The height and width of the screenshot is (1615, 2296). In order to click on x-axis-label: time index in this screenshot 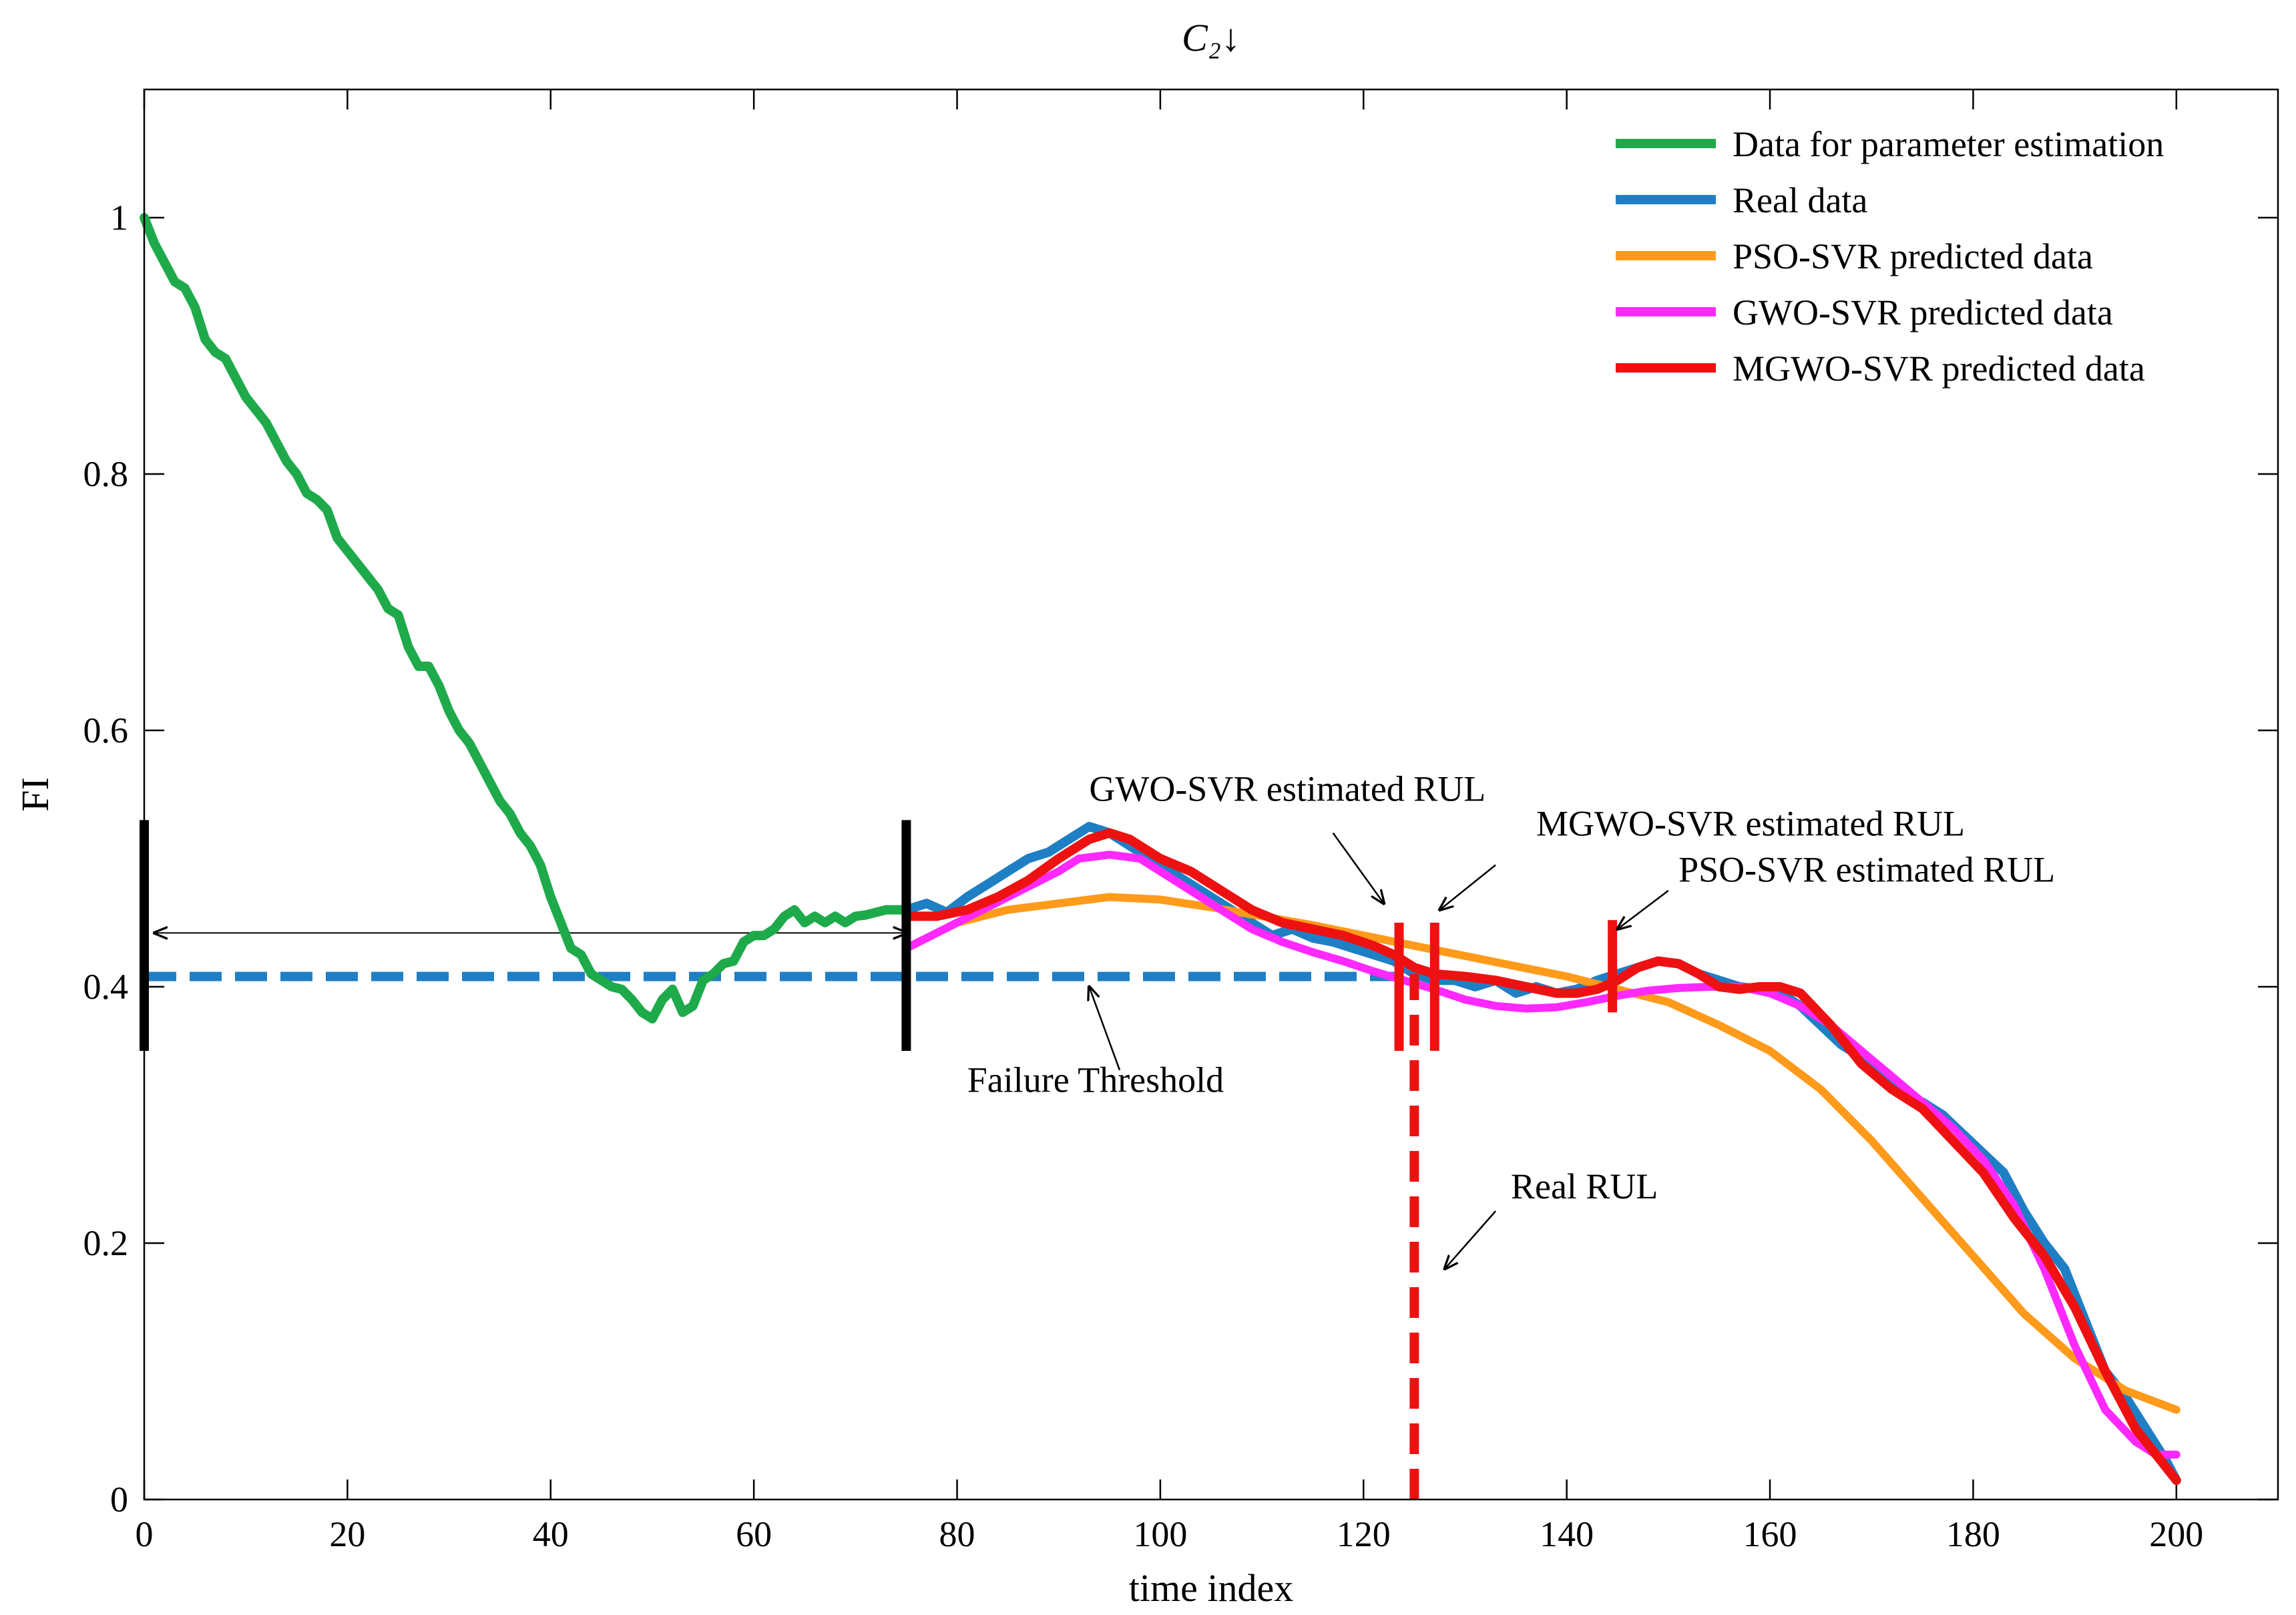, I will do `click(1211, 1588)`.